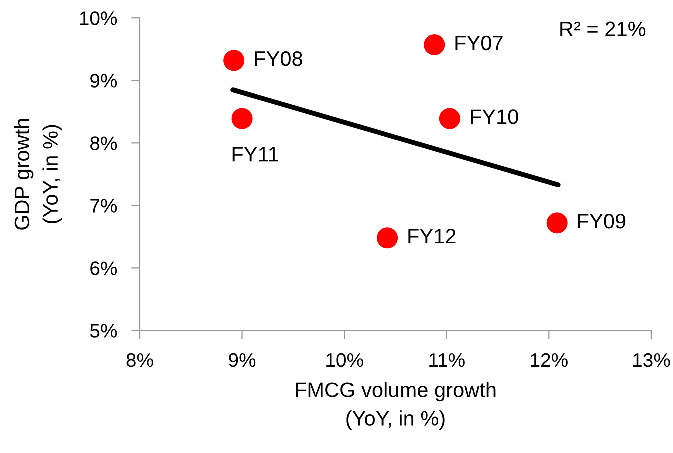 This screenshot has height=453, width=673. I want to click on y-axis-title: GDP growth (YoY, in %), so click(38, 174).